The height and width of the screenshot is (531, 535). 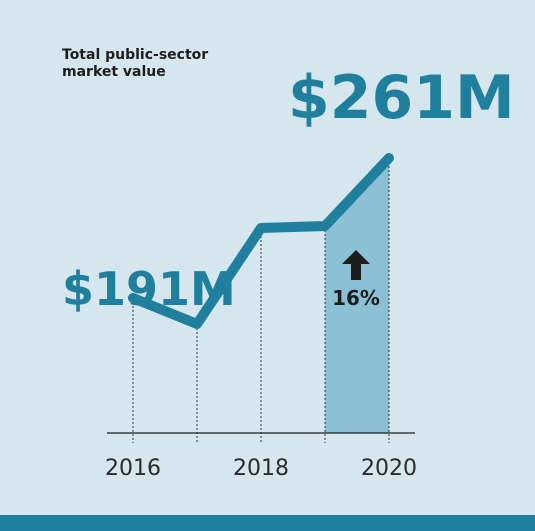 I want to click on change-annotation: 16%, so click(x=356, y=280).